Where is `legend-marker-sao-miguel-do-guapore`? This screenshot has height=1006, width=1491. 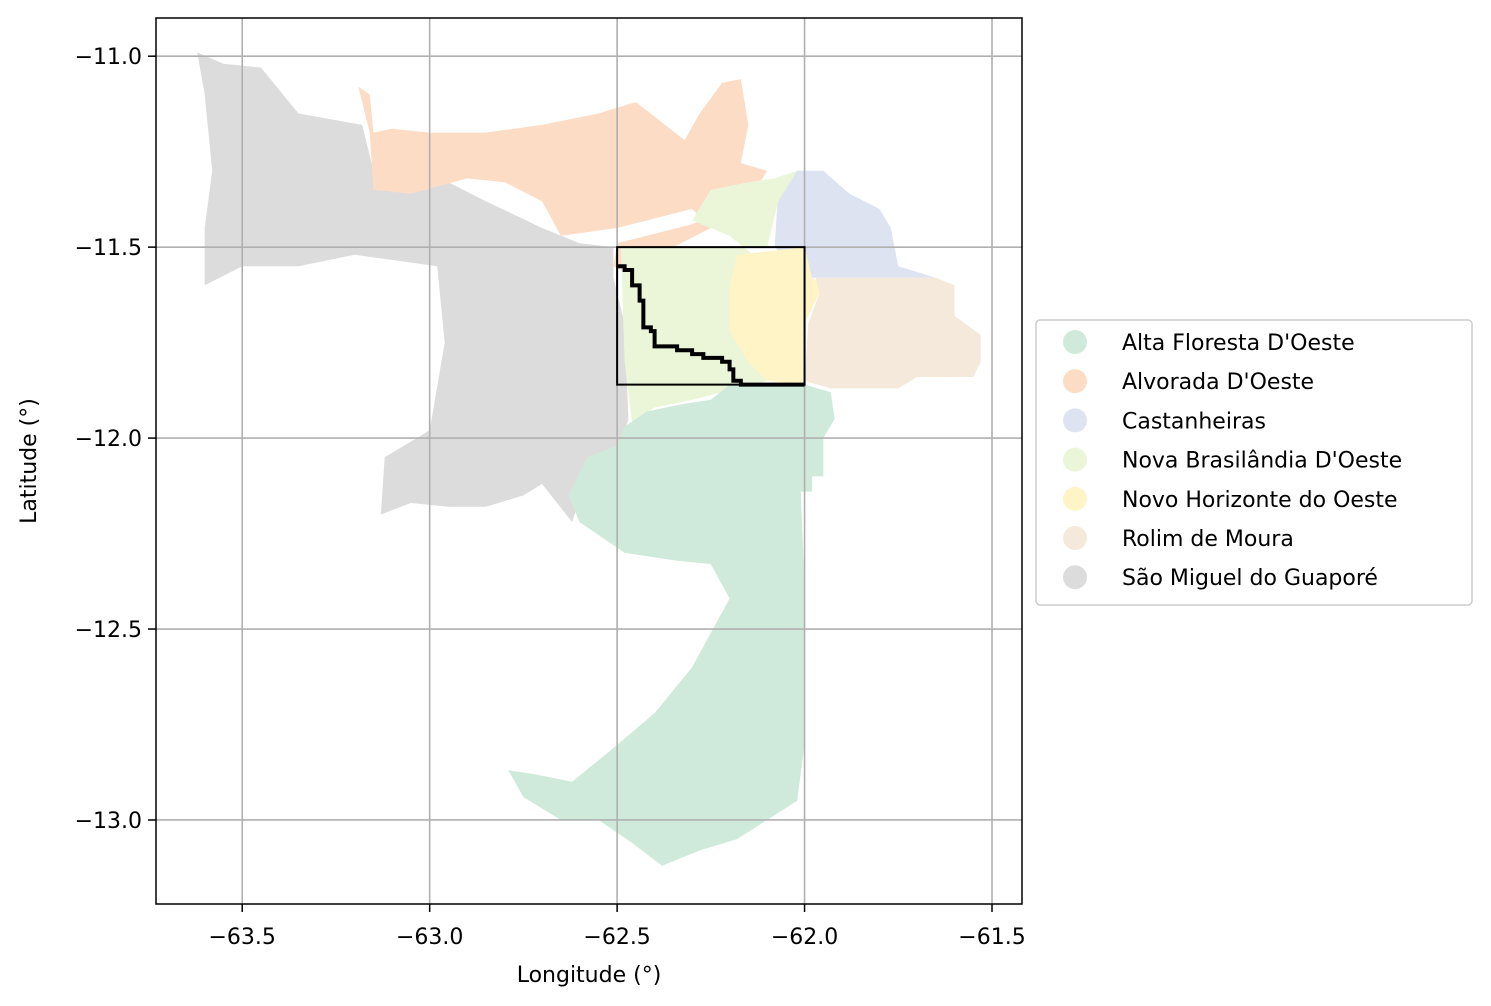 legend-marker-sao-miguel-do-guapore is located at coordinates (1075, 577).